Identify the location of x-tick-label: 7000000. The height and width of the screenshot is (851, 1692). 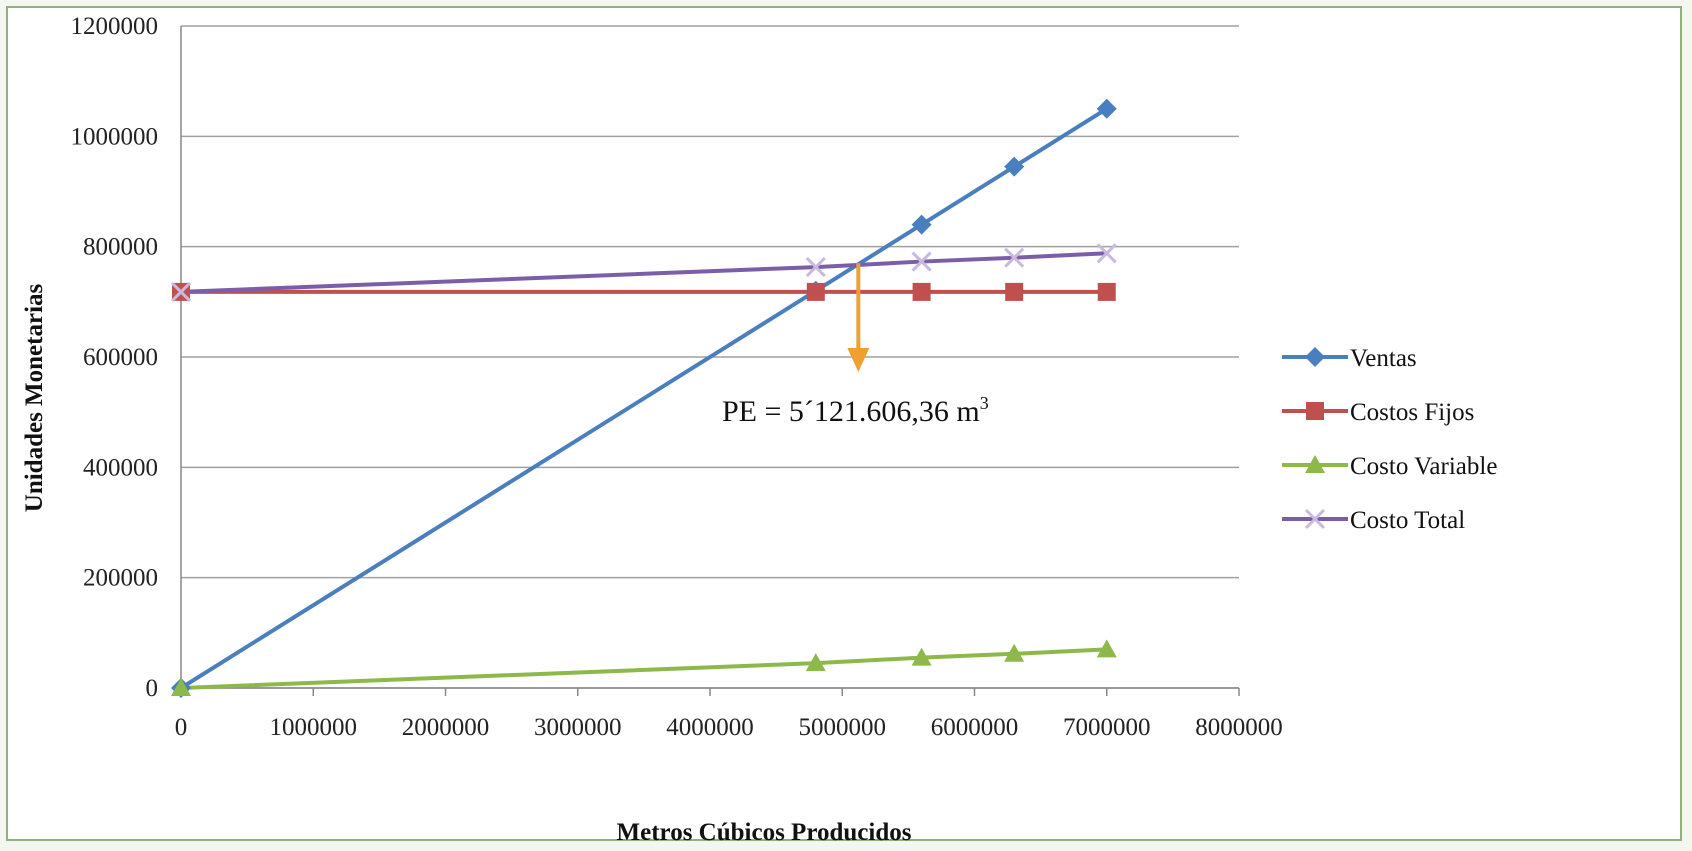
(1107, 727).